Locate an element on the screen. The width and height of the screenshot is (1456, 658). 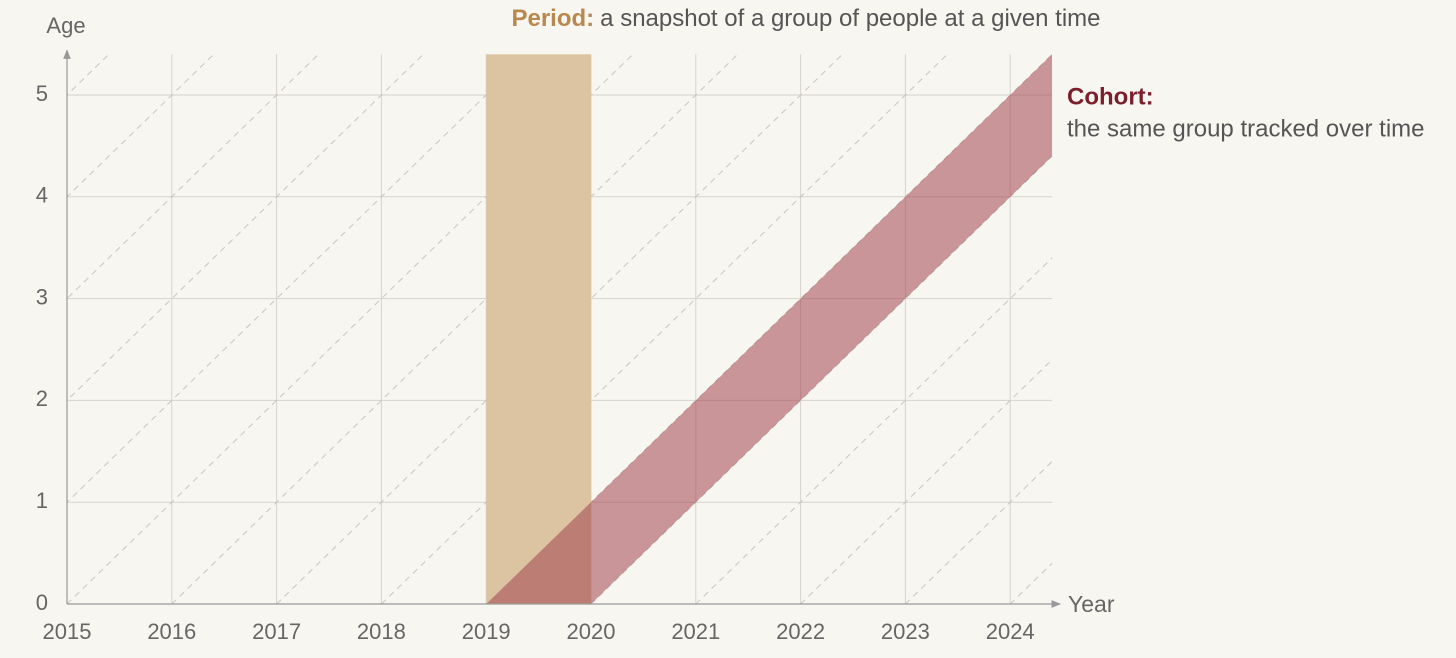
x-axis-label: Year is located at coordinates (1091, 604).